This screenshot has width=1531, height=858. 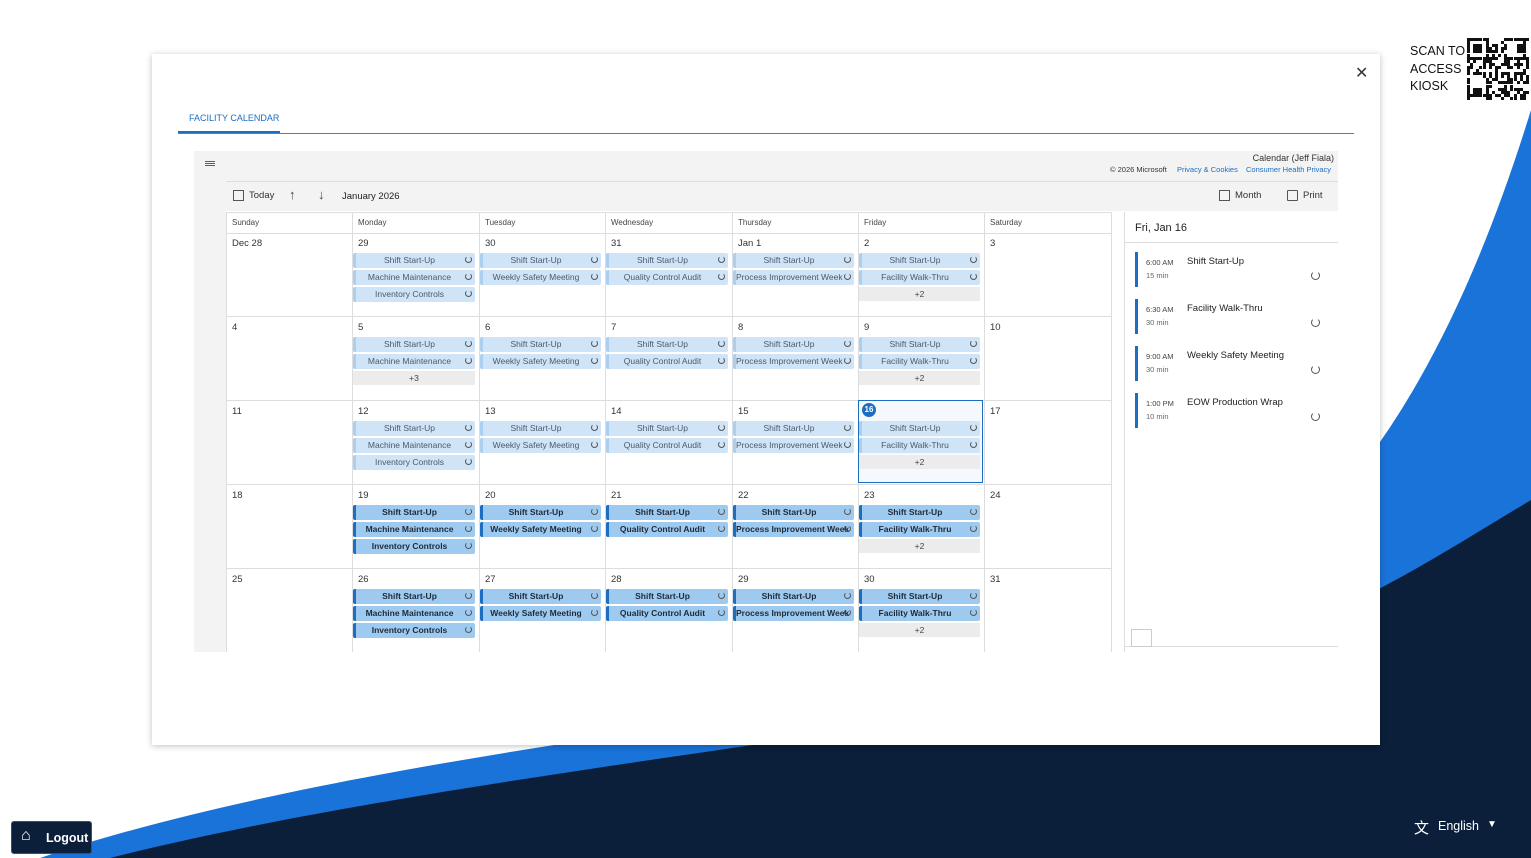 I want to click on view-button: Month, so click(x=1248, y=195).